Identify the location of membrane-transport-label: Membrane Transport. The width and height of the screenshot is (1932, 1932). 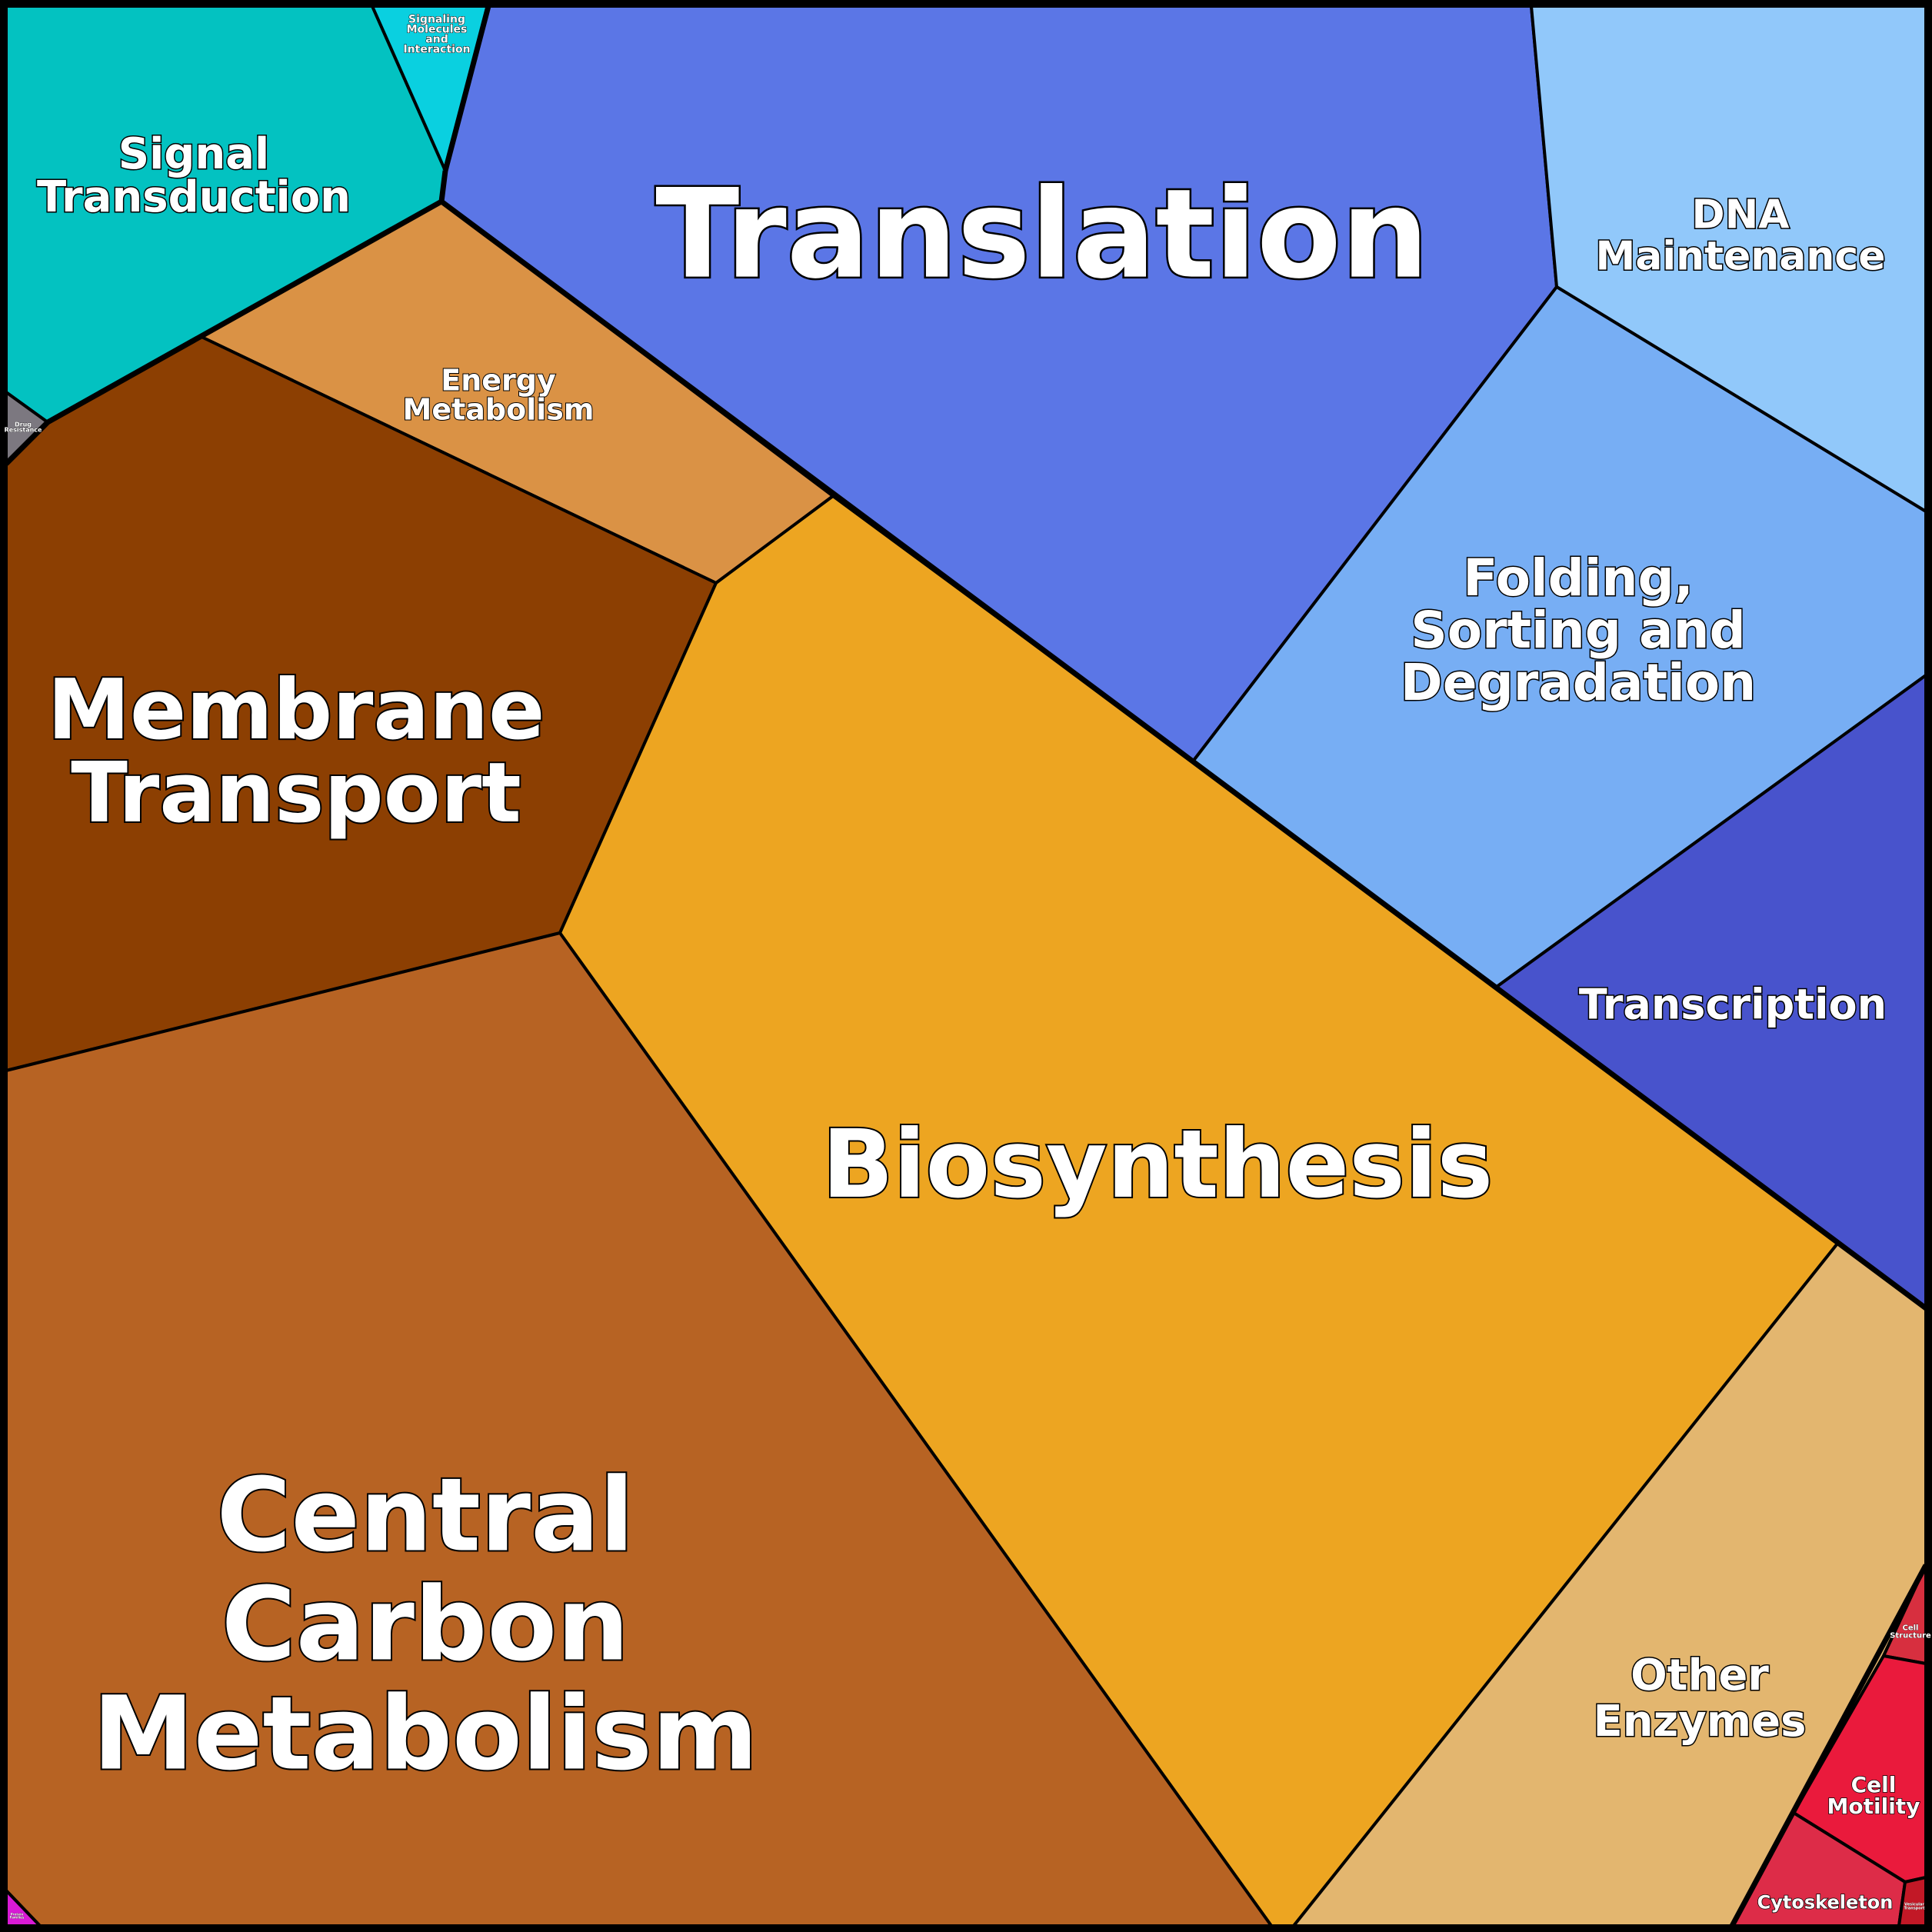
(296, 751).